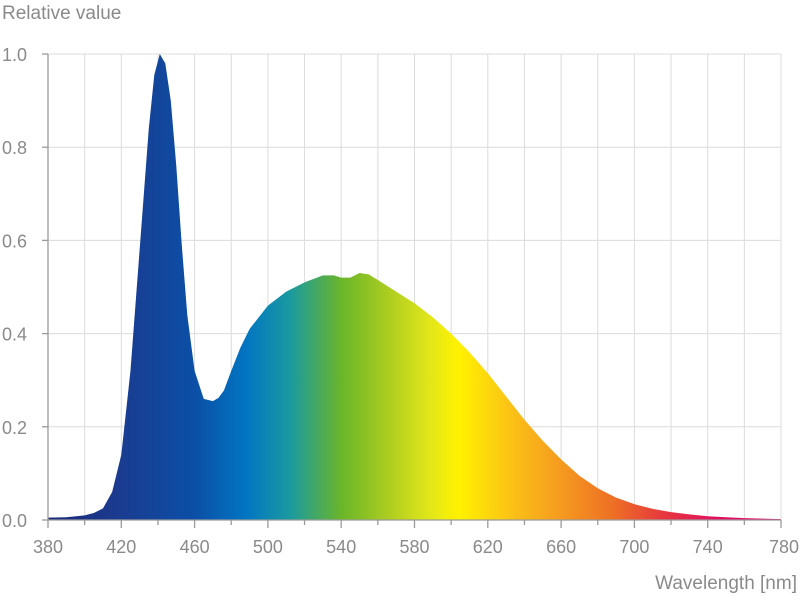 The width and height of the screenshot is (800, 596). I want to click on y-axis-ticks: 0.0 0.2 0.4 0.6 0.8 1.0, so click(25, 288).